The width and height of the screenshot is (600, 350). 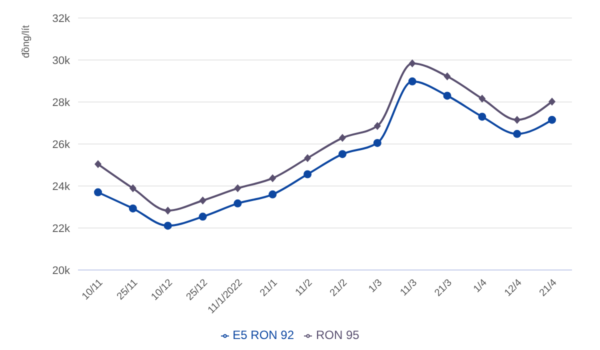 I want to click on x-tick-label: 11/3, so click(x=409, y=287).